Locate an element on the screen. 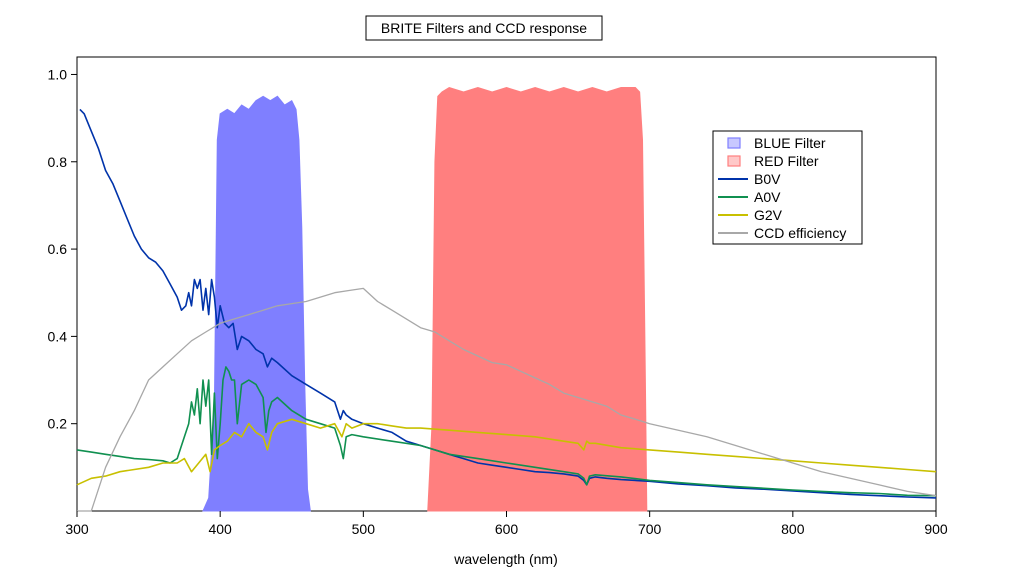 Image resolution: width=1011 pixels, height=569 pixels. y-tick-label-0: 0.2 is located at coordinates (58, 424).